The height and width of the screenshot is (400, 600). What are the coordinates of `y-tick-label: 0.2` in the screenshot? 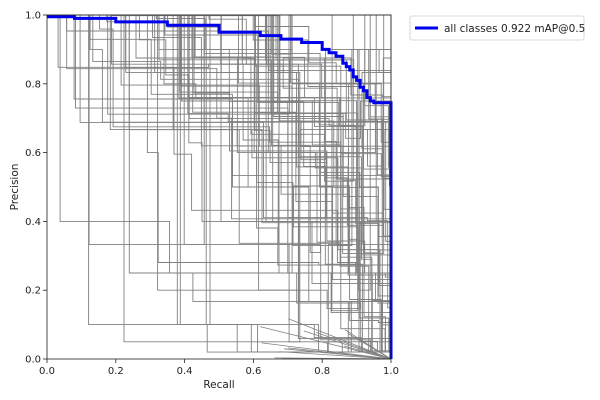 It's located at (33, 291).